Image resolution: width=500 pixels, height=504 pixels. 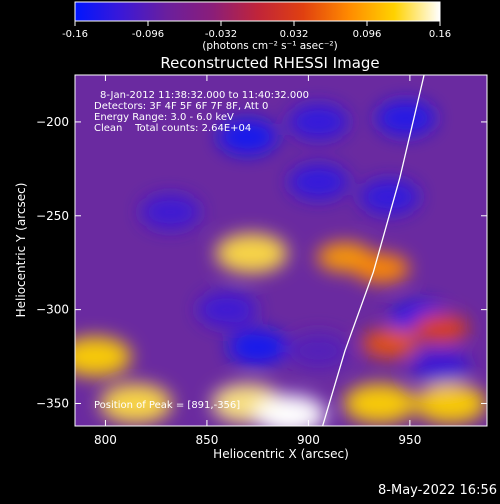 What do you see at coordinates (148, 34) in the screenshot?
I see `colorbar-tick-label: -0.096` at bounding box center [148, 34].